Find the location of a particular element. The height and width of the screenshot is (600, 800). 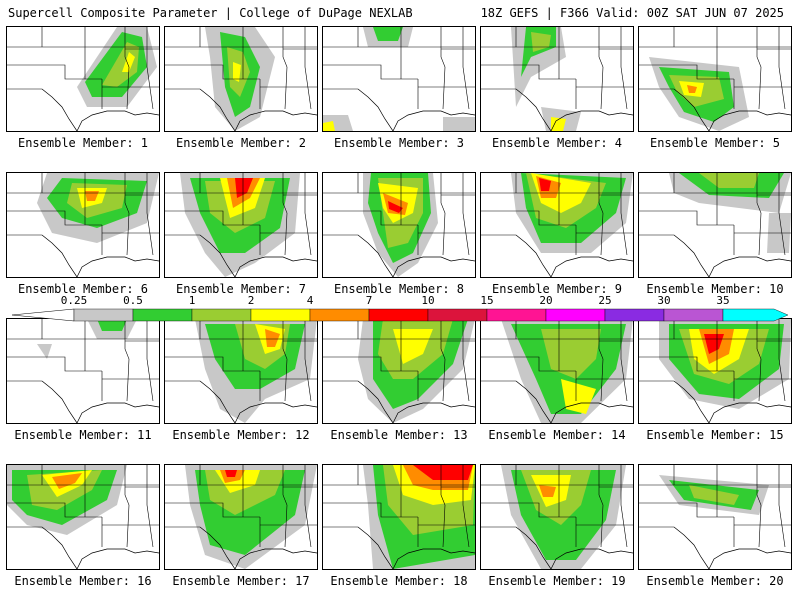

legend-bar is located at coordinates (400, 315).